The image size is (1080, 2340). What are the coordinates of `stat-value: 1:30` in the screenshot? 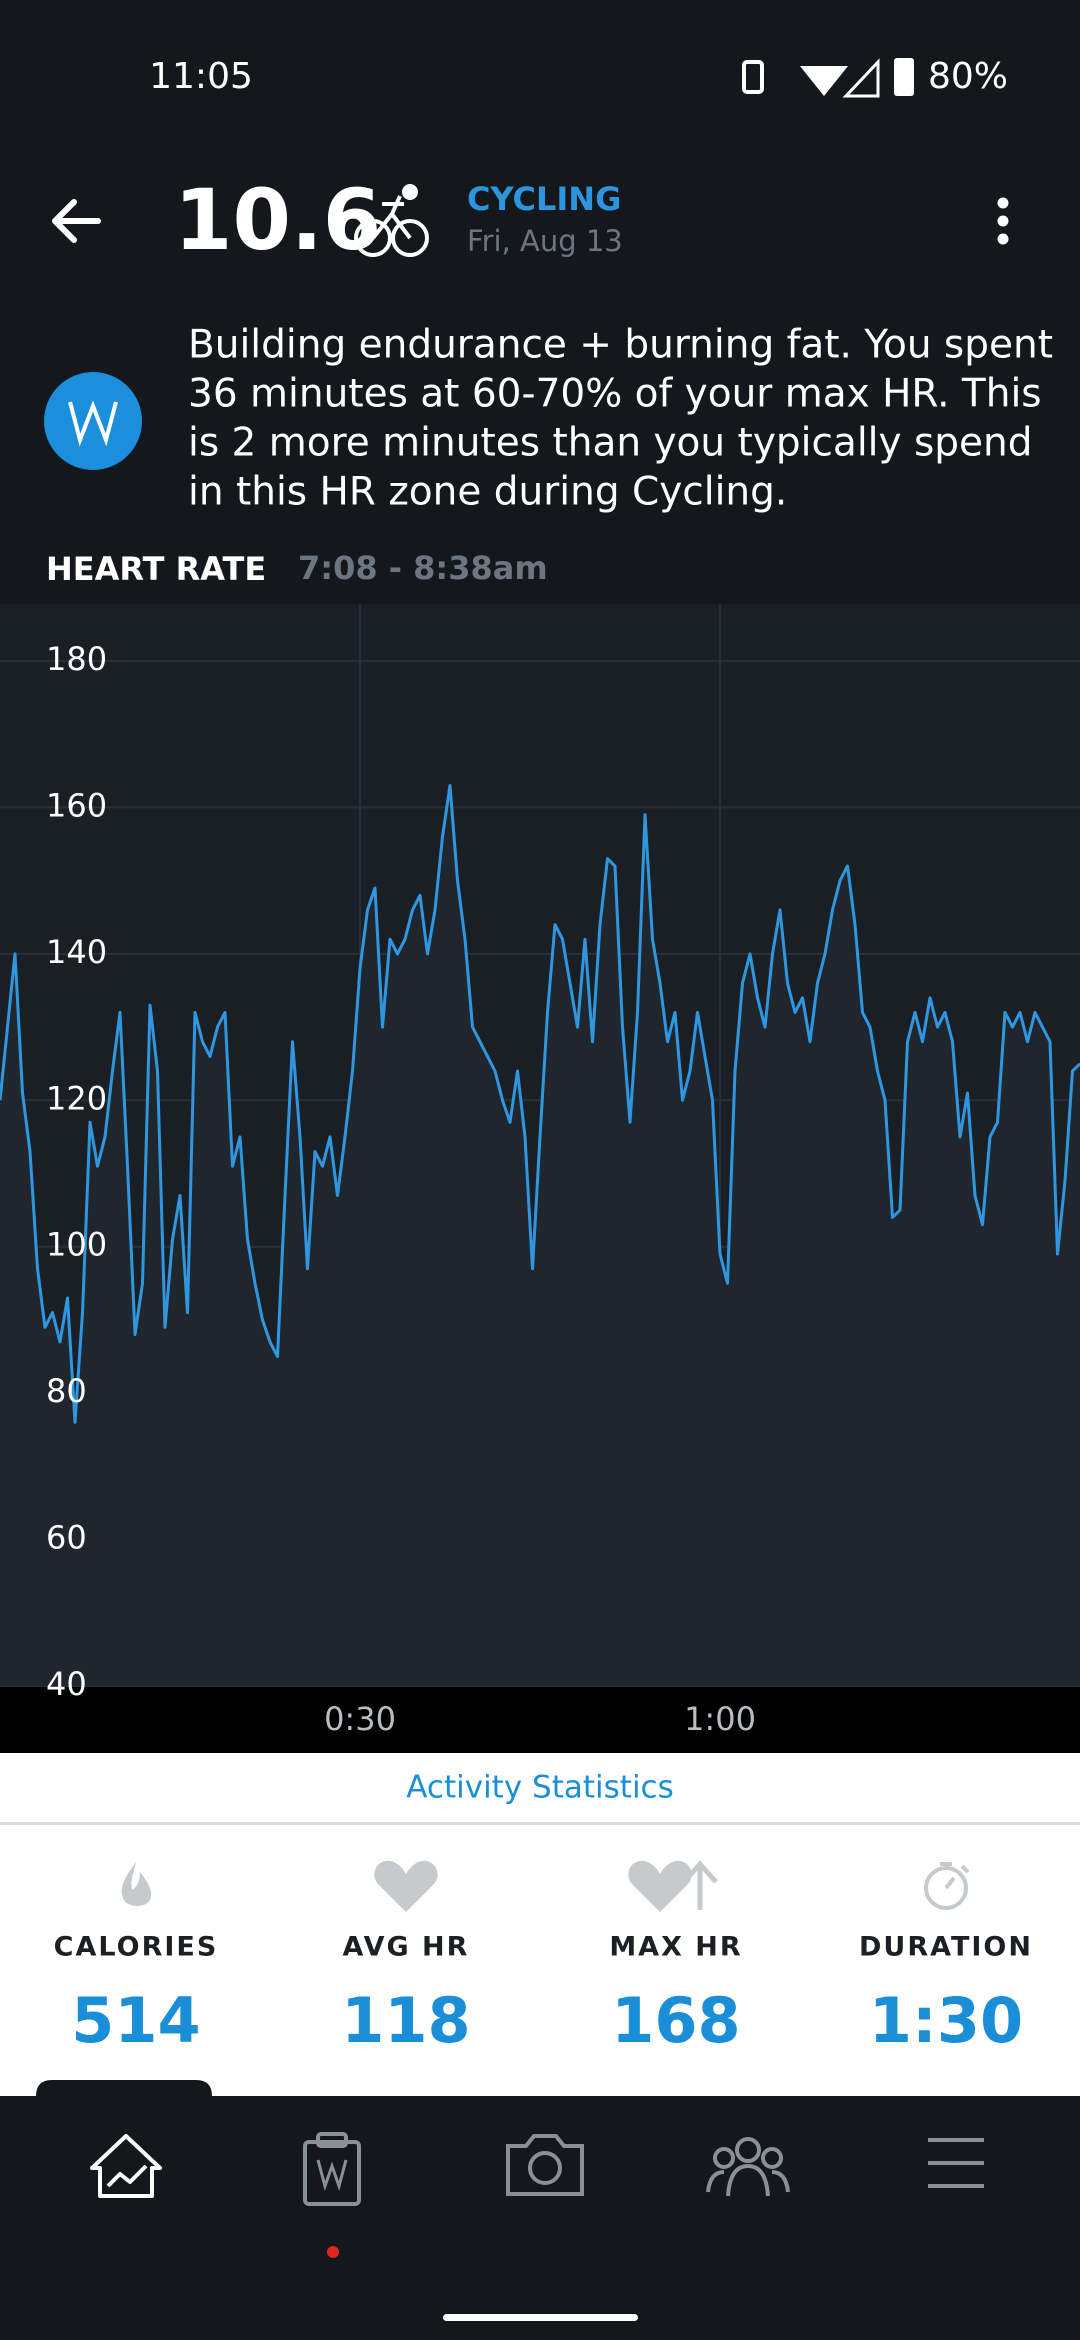 It's located at (946, 2020).